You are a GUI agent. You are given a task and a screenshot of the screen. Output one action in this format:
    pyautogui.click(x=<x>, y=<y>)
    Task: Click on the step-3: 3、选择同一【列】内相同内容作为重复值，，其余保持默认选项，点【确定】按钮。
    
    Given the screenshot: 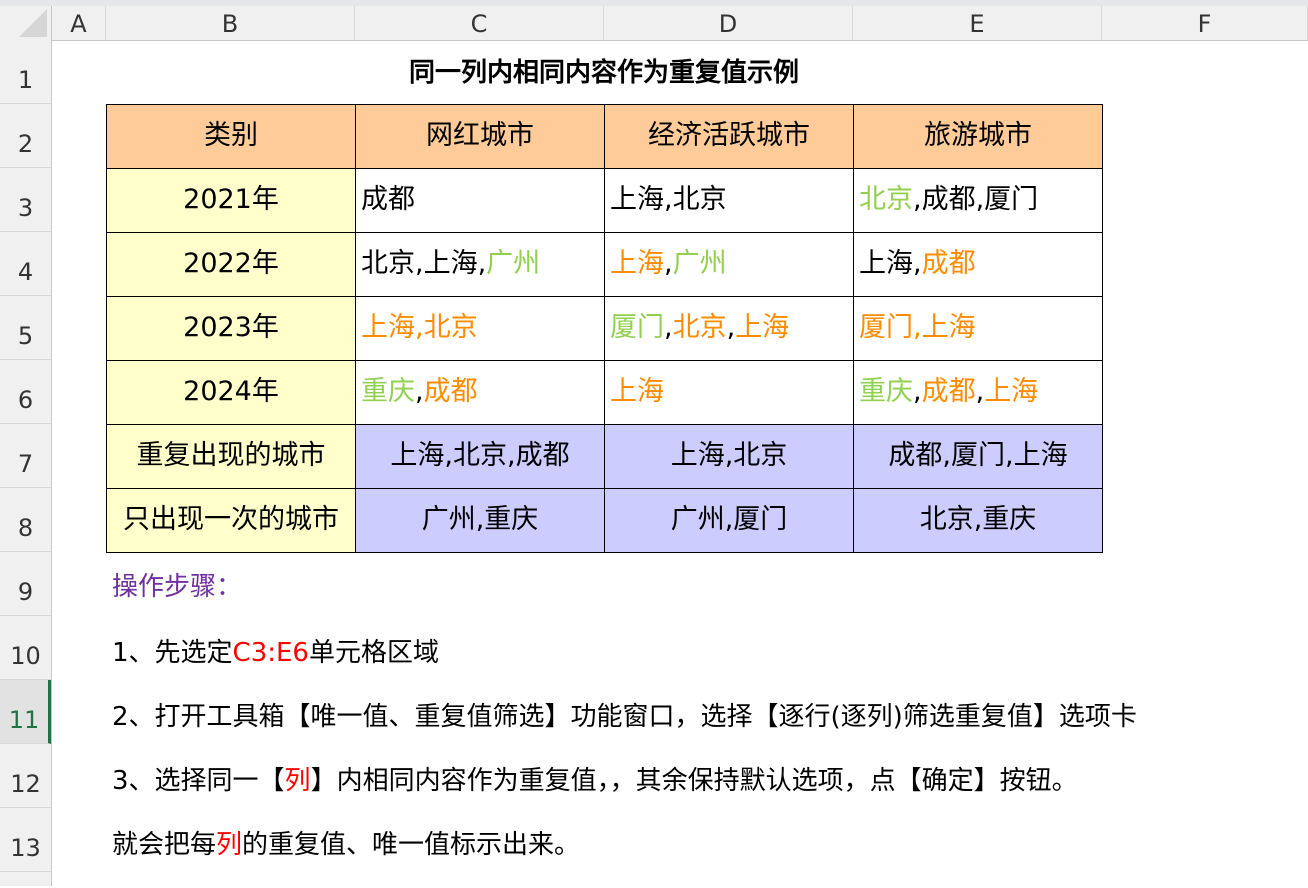 What is the action you would take?
    pyautogui.click(x=595, y=778)
    